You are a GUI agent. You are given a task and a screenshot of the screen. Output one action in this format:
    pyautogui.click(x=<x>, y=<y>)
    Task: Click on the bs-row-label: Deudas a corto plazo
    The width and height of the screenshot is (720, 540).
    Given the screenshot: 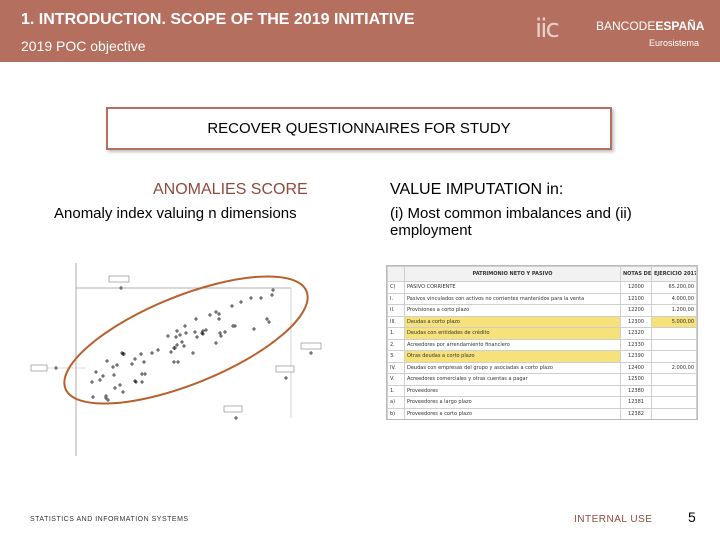 What is the action you would take?
    pyautogui.click(x=512, y=321)
    